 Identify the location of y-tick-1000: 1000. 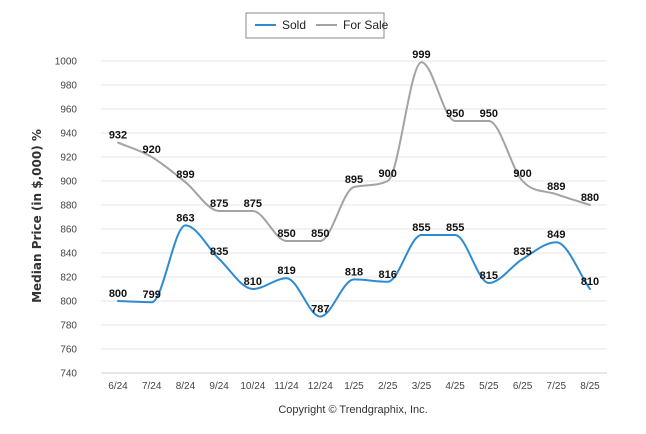
(66, 62).